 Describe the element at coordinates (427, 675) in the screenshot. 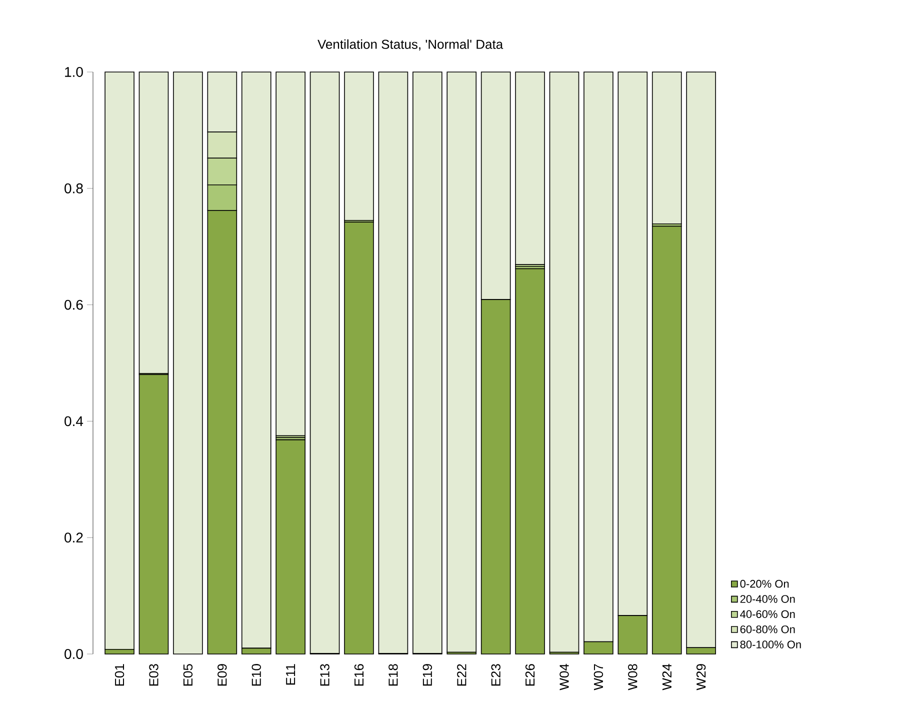

I see `x-tick-label: E19` at that location.